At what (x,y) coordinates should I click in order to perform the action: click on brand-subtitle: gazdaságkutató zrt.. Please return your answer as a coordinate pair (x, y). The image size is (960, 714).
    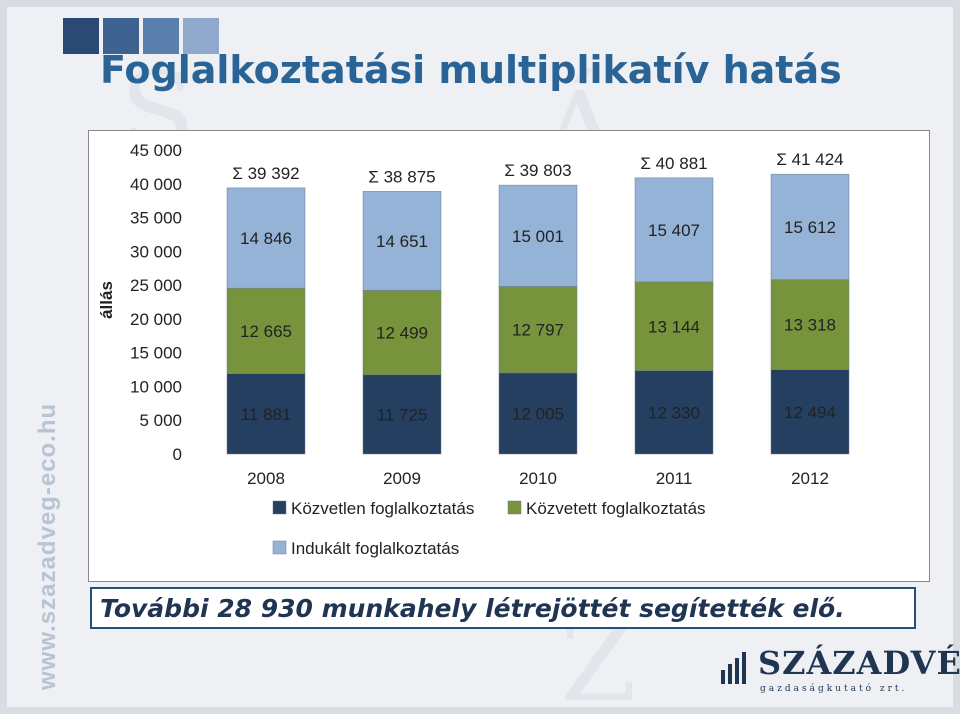
    Looking at the image, I should click on (834, 689).